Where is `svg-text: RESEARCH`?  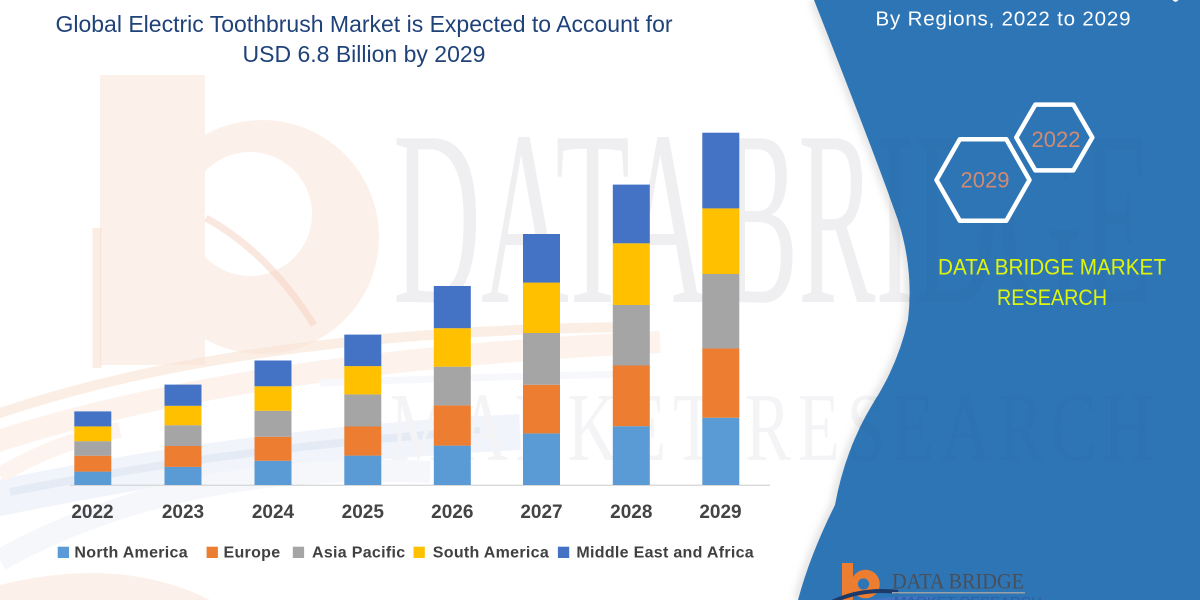 svg-text: RESEARCH is located at coordinates (1052, 297).